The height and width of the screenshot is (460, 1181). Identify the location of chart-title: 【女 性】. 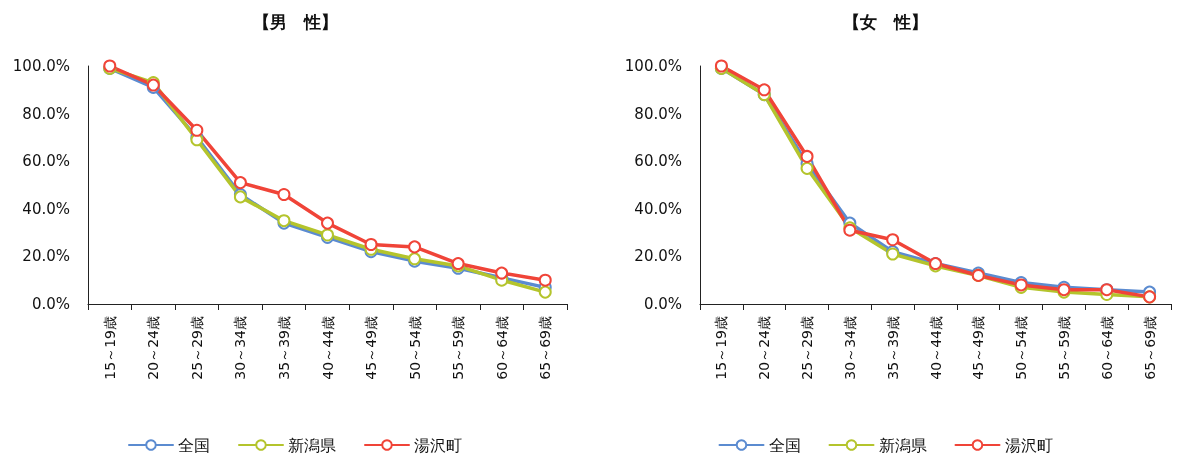
(885, 21).